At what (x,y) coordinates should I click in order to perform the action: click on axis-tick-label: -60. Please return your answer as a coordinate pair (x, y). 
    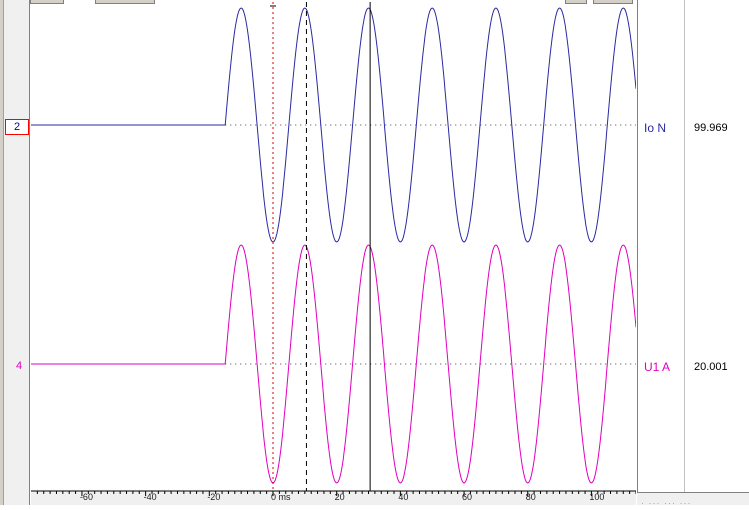
    Looking at the image, I should click on (86, 497).